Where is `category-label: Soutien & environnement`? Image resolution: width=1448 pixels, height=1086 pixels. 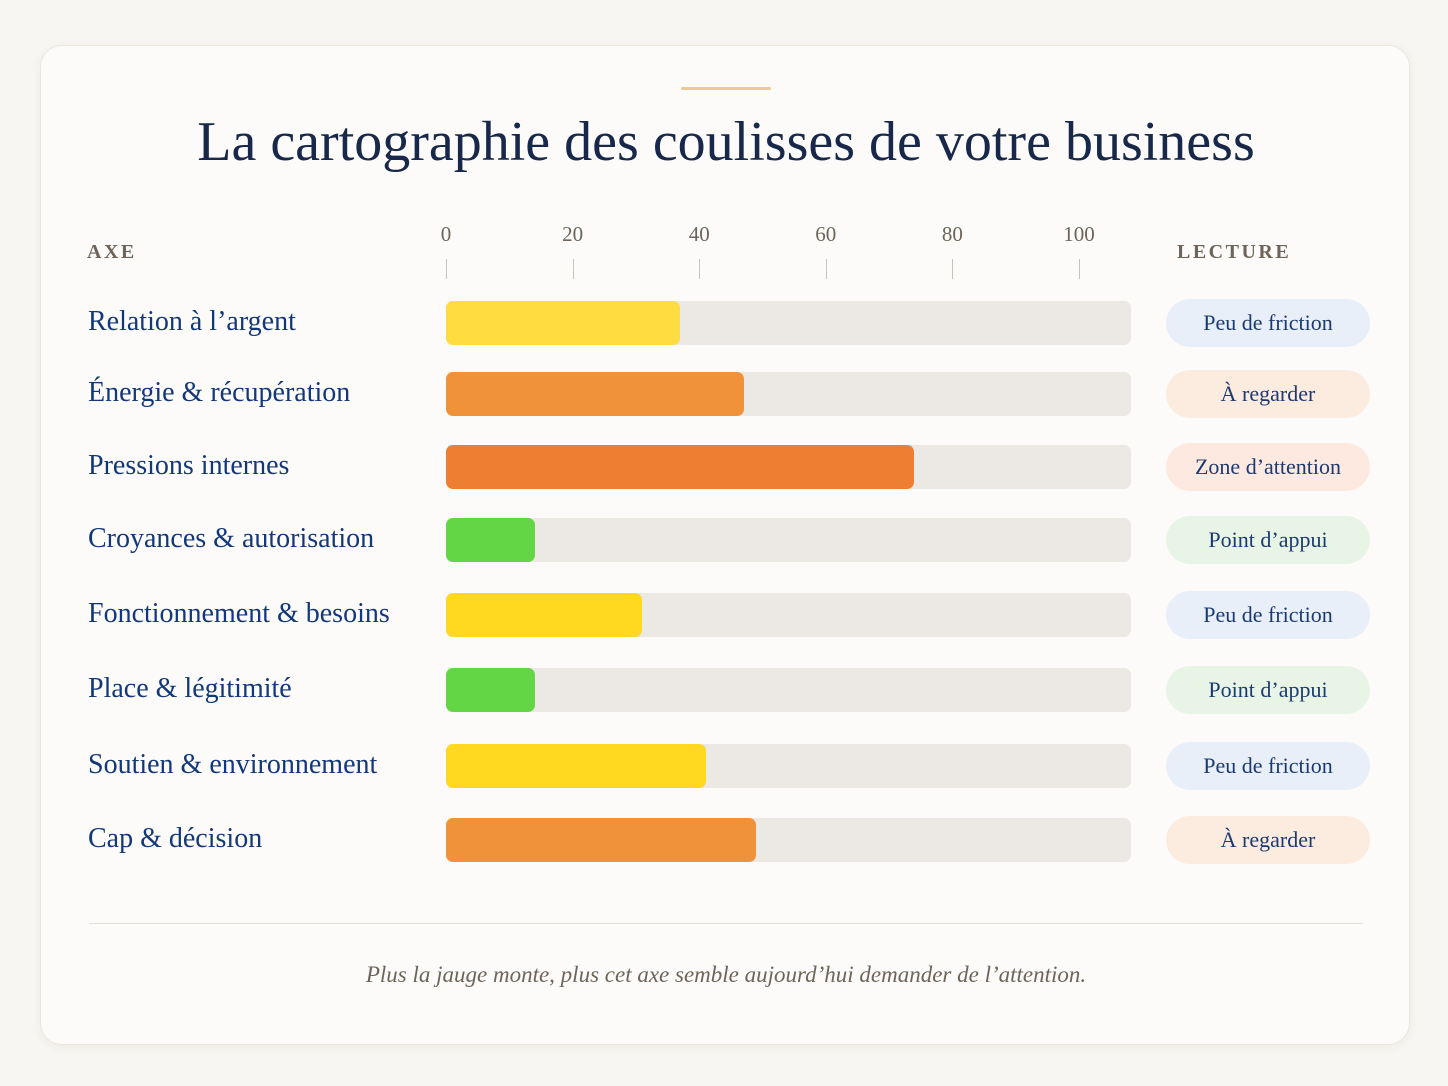 category-label: Soutien & environnement is located at coordinates (233, 764).